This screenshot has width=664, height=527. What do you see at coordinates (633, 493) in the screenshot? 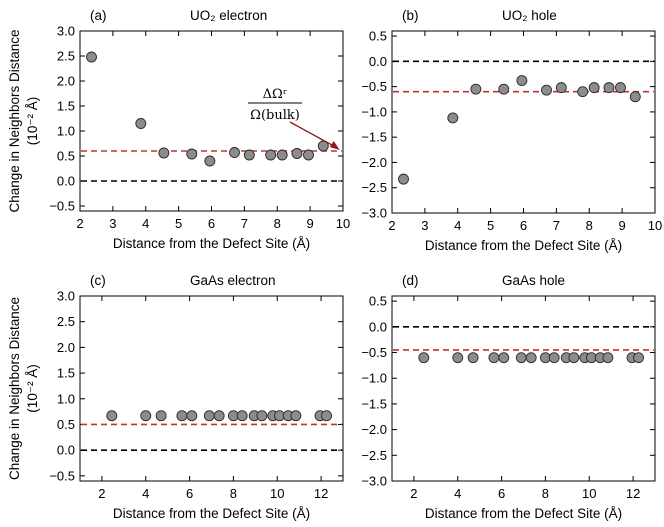
I see `x-tick-label: 12` at bounding box center [633, 493].